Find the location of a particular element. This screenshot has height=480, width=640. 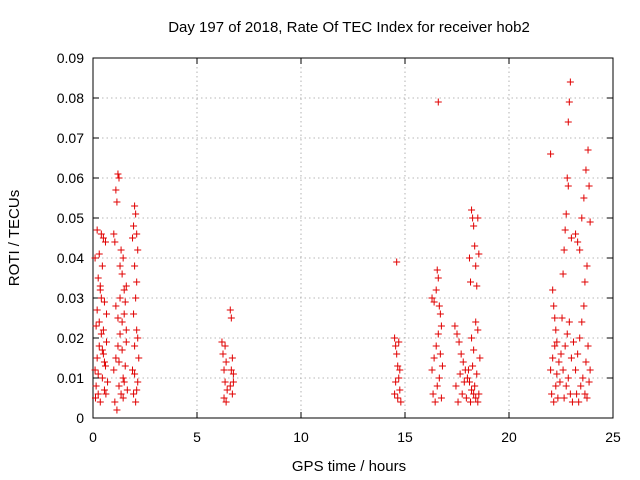

x-tick-labels: 0 5 10 15 20 25 is located at coordinates (355, 437).